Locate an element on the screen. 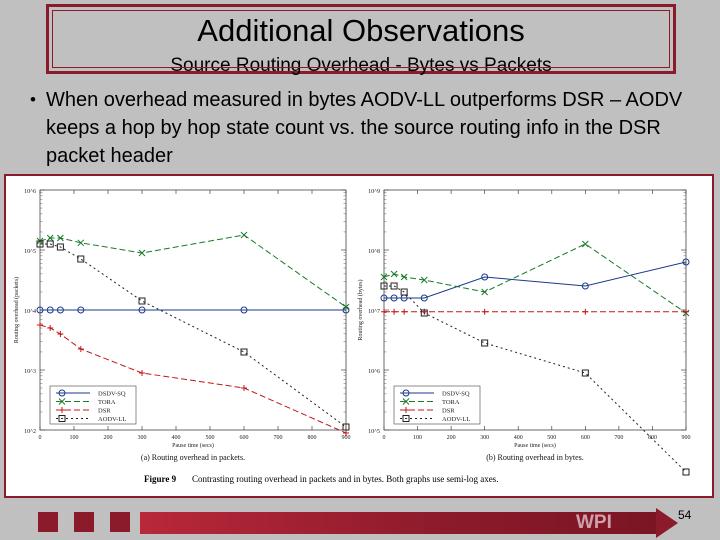  legend-box is located at coordinates (437, 405).